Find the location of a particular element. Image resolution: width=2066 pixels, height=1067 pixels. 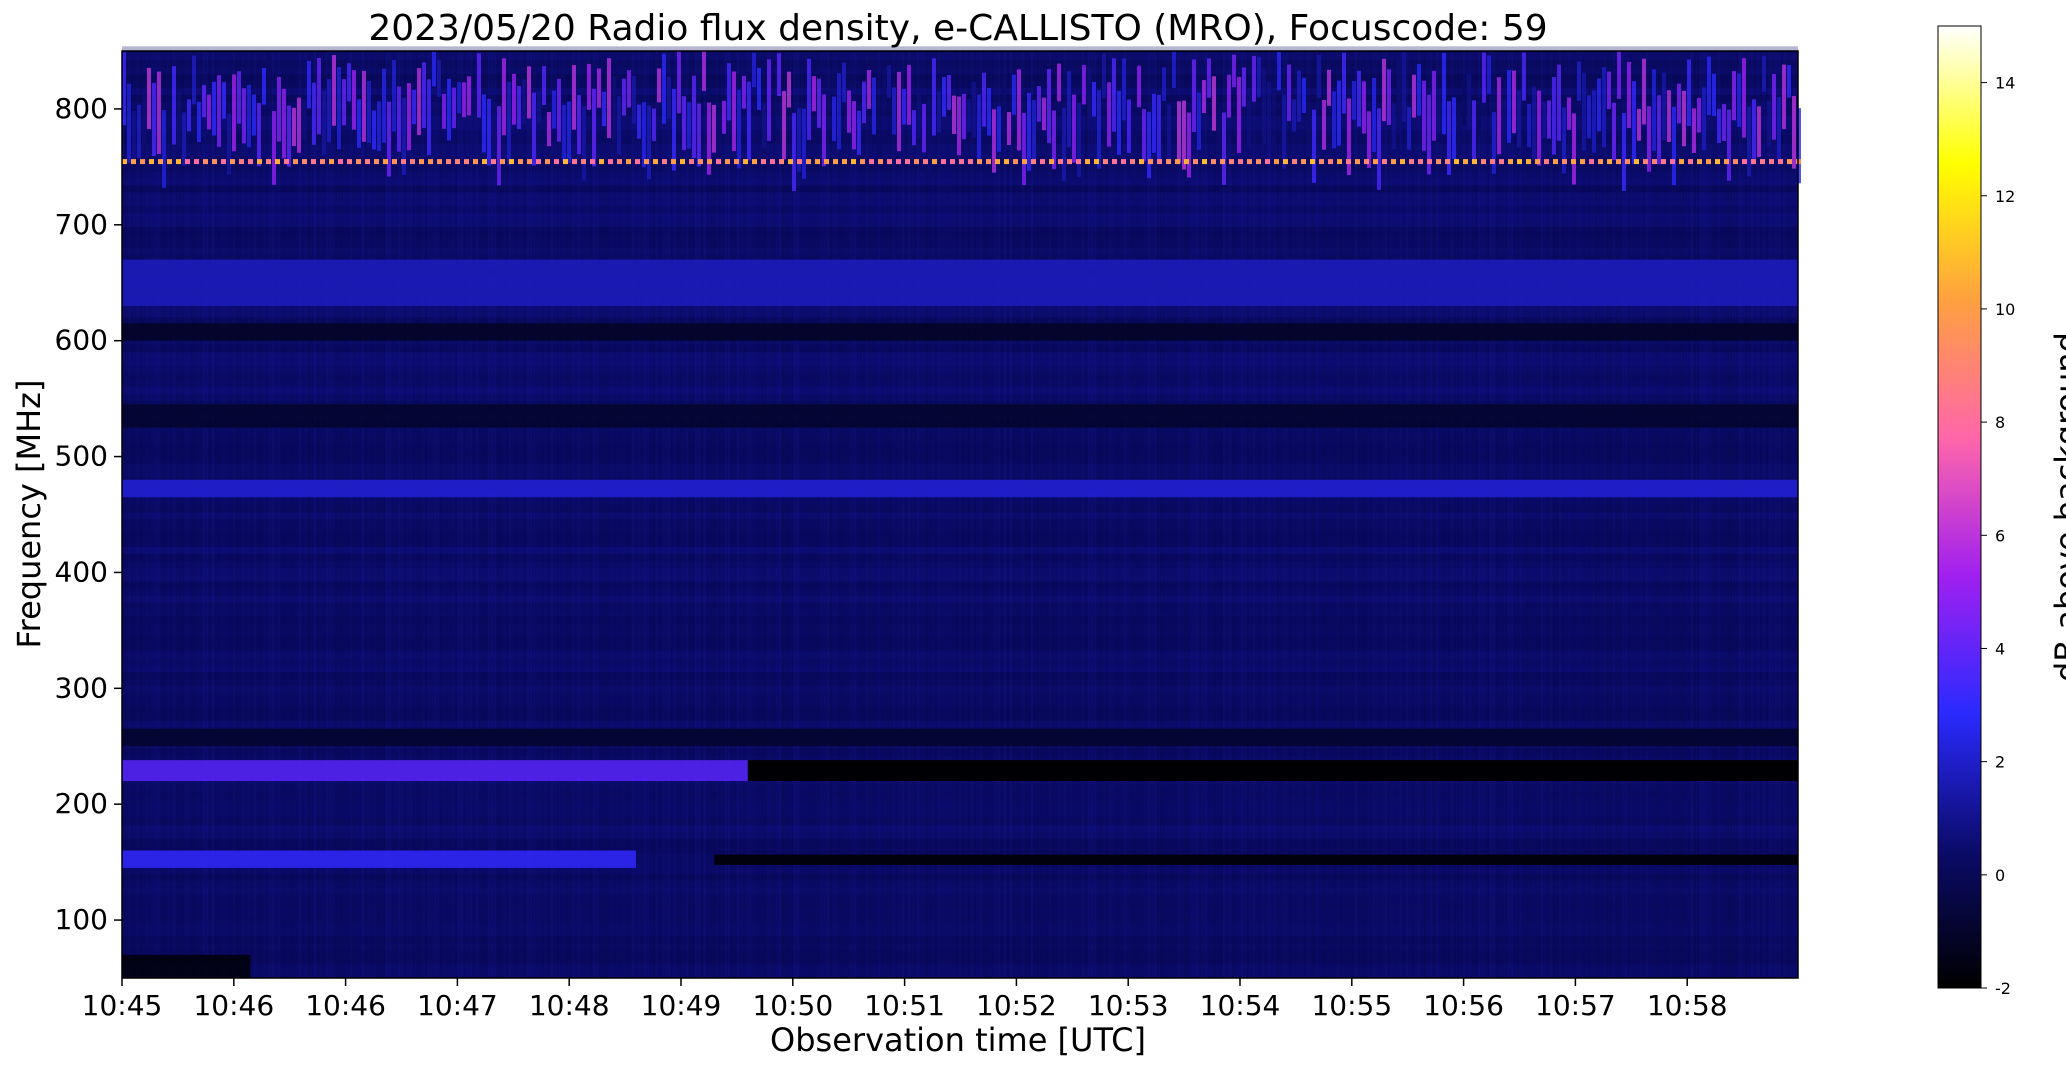

y-axis-label: Frequency [MHz] is located at coordinates (29, 514).